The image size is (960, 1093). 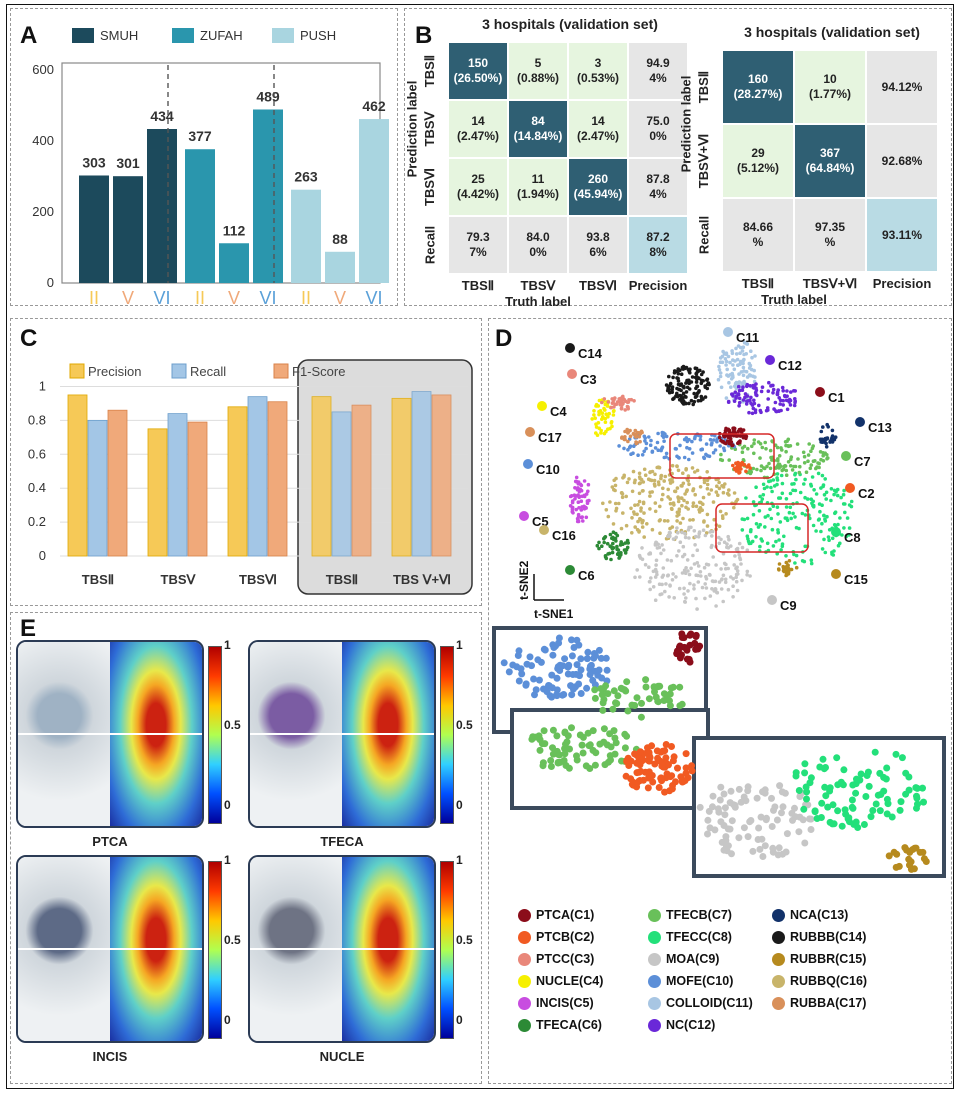 I want to click on col-label: TBSⅤ+Ⅵ, so click(x=830, y=283).